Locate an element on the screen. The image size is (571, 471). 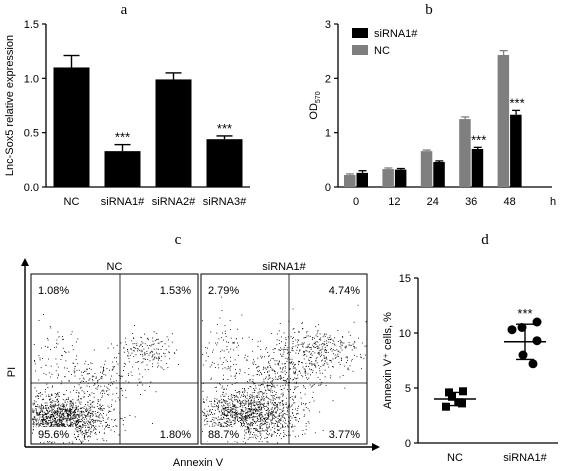
b-x-tick-label: 12 is located at coordinates (394, 202).